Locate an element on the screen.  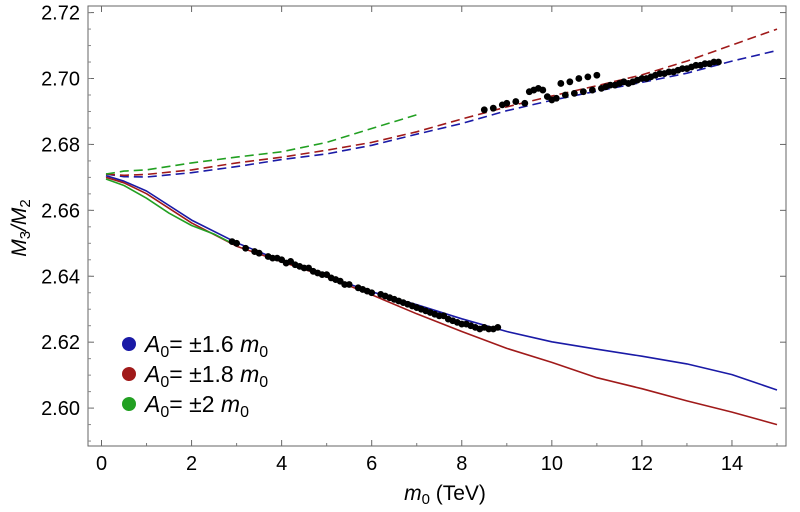
x-tick-label: 10 is located at coordinates (552, 464).